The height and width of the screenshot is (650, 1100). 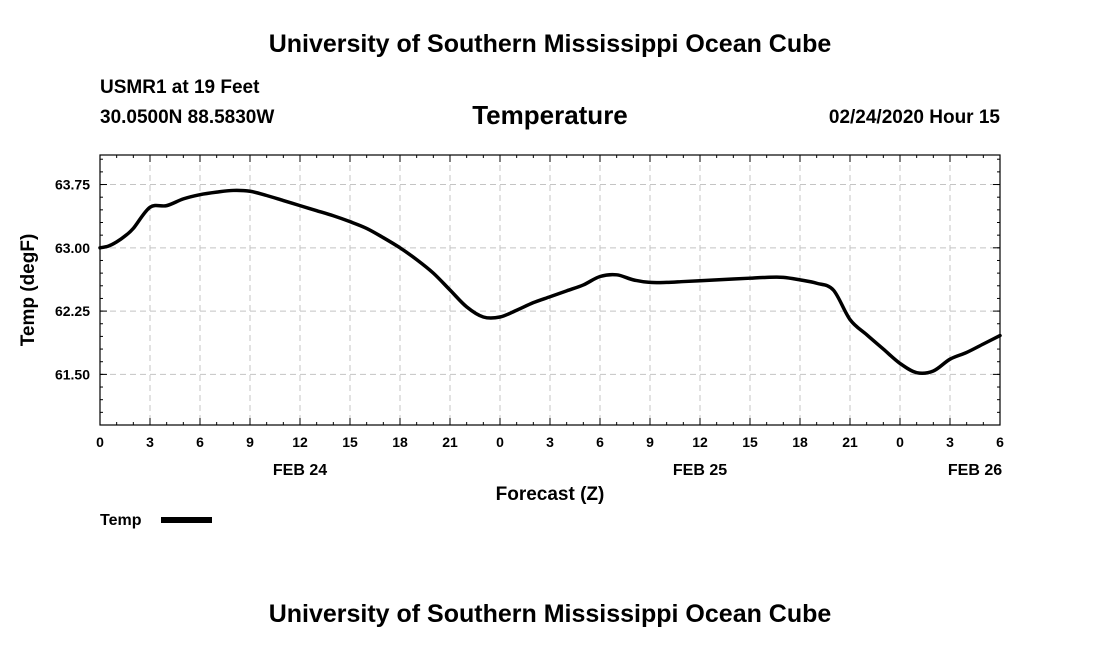 What do you see at coordinates (550, 494) in the screenshot?
I see `x-axis-label: Forecast (Z)` at bounding box center [550, 494].